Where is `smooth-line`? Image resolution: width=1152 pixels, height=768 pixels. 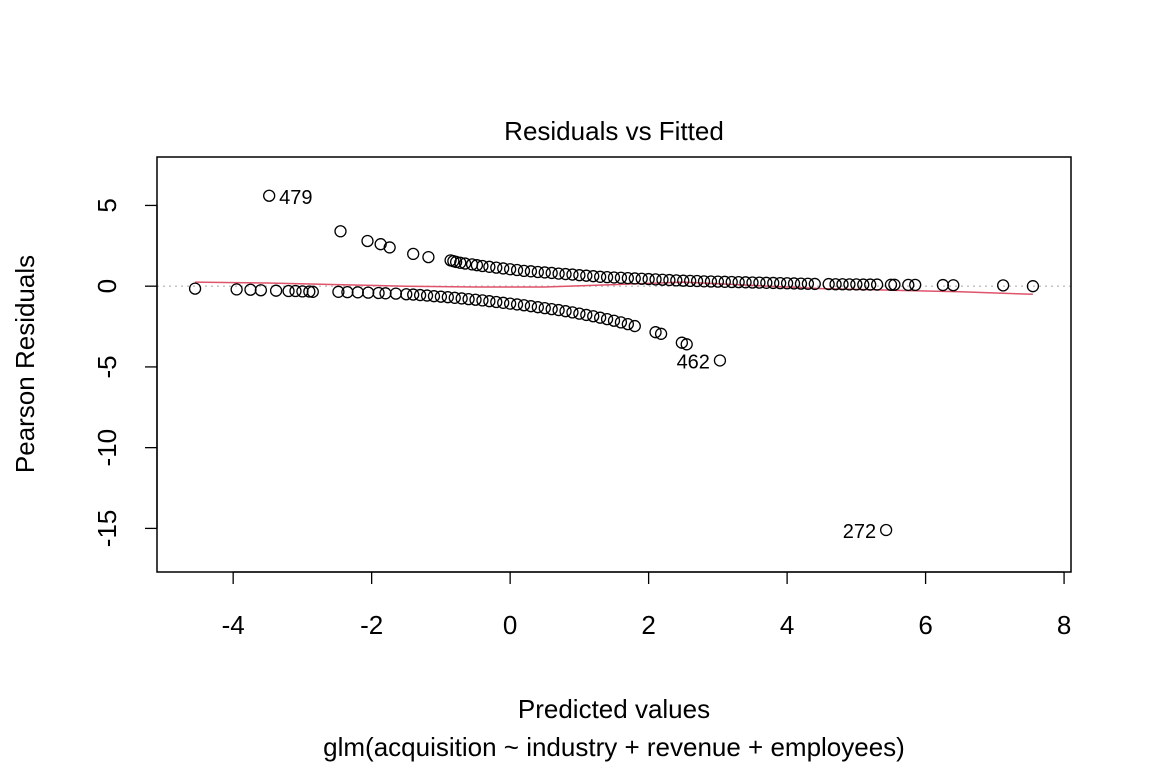 smooth-line is located at coordinates (614, 288).